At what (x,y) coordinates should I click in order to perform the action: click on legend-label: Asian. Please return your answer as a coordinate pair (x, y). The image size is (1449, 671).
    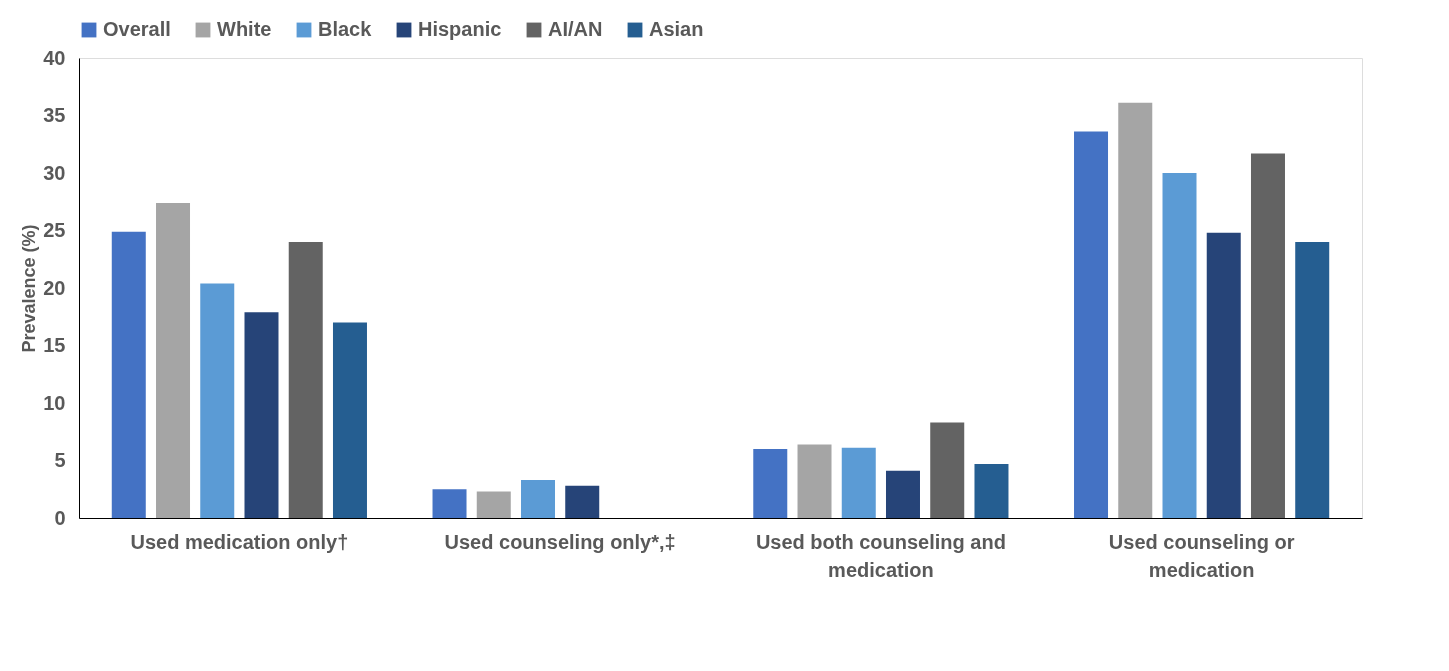
    Looking at the image, I should click on (676, 29).